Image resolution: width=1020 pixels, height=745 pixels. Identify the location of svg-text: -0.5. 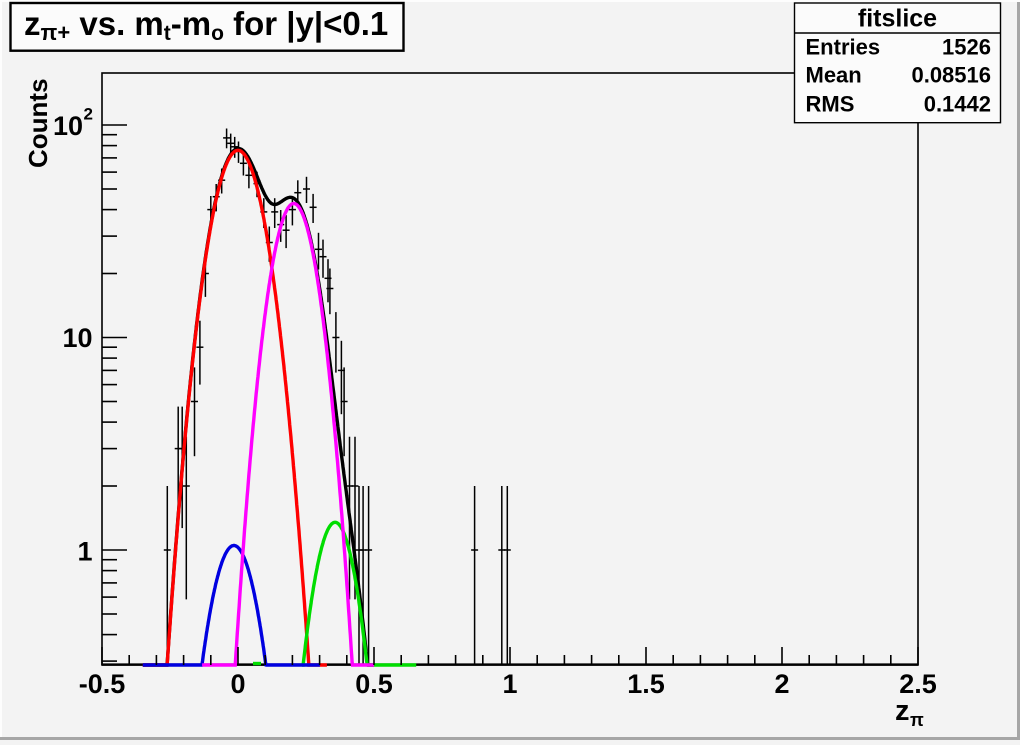
(102, 684).